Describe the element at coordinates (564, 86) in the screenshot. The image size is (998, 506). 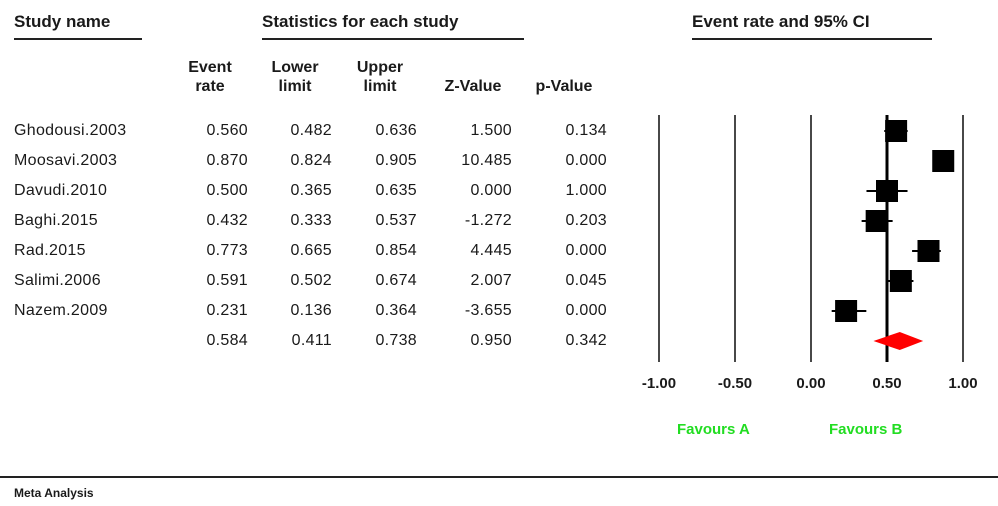
I see `column-header-line2: p-Value` at that location.